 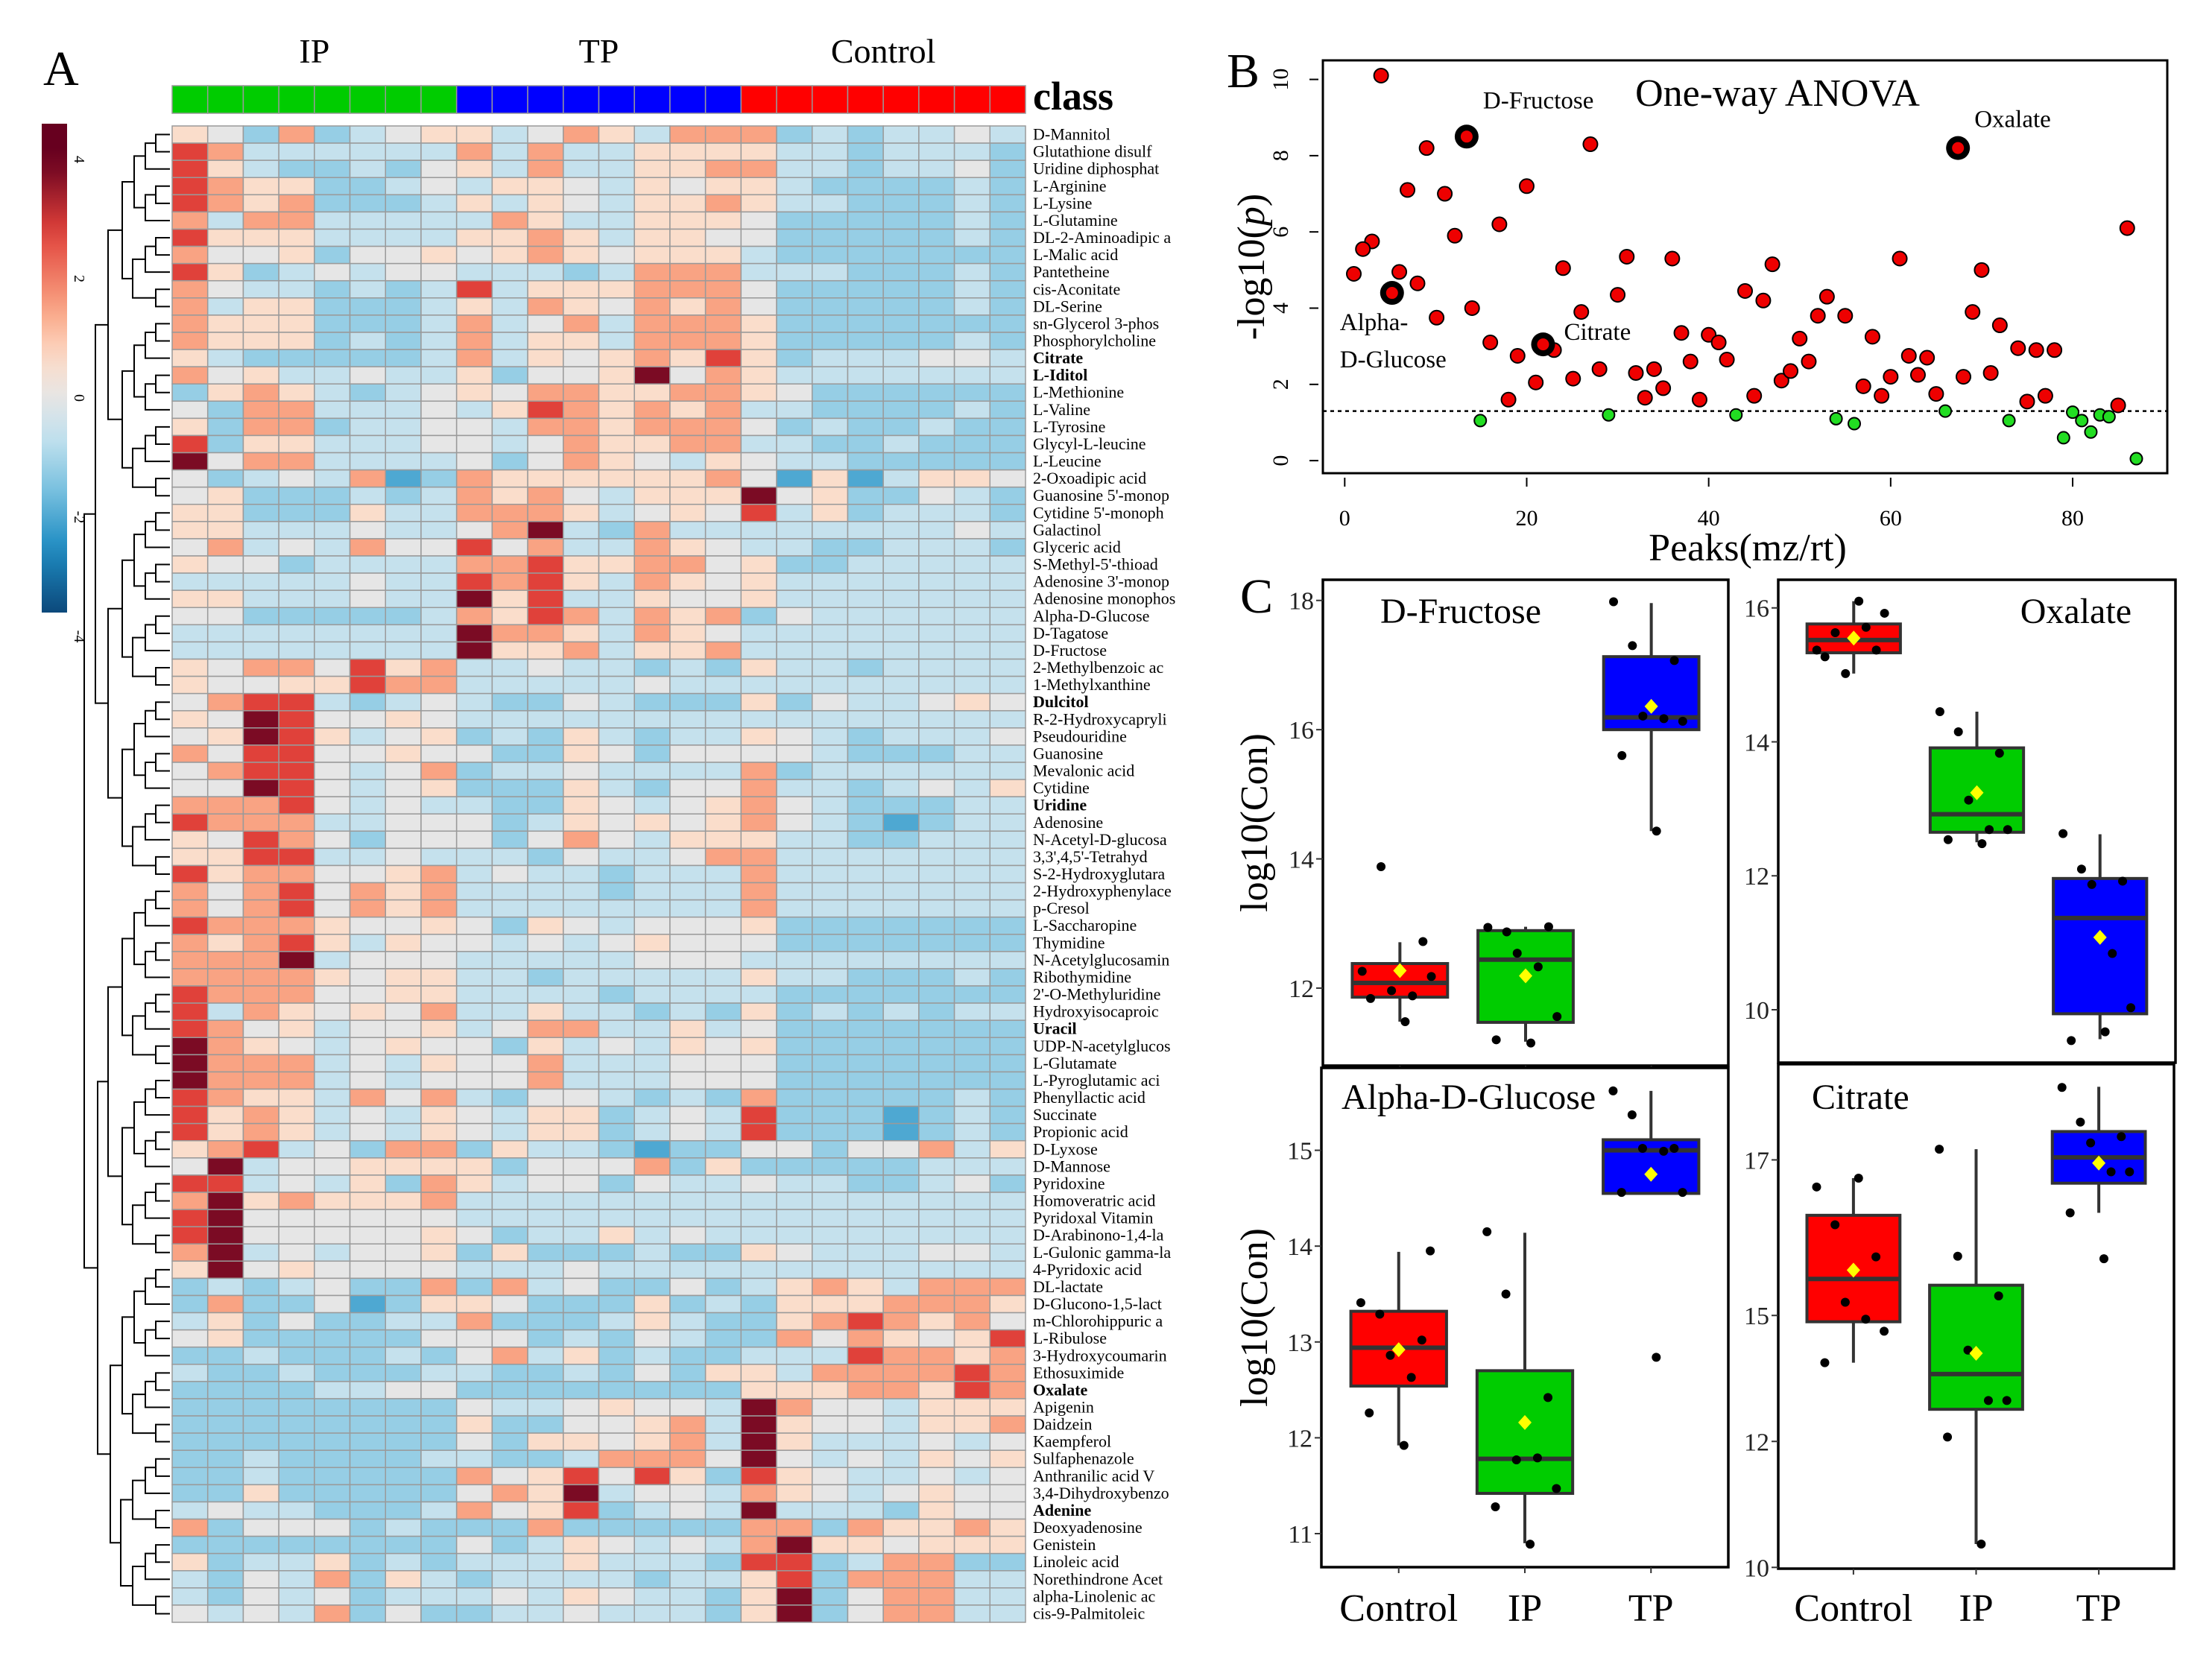 I want to click on row-label: Succinate, so click(x=1065, y=1114).